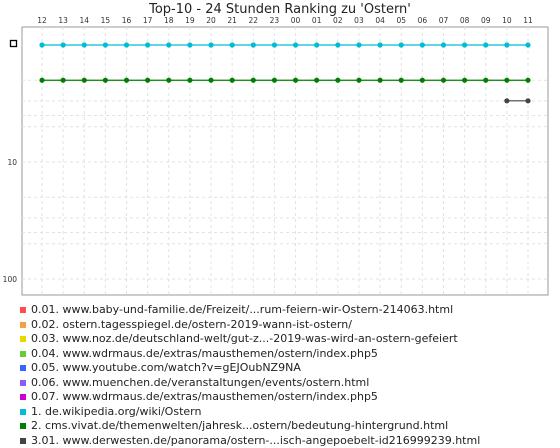 The image size is (560, 448). Describe the element at coordinates (254, 20) in the screenshot. I see `x-tick-label: 22` at that location.